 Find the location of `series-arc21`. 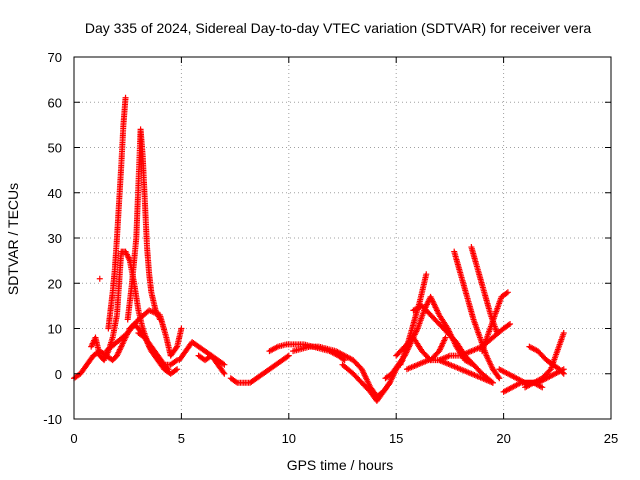

series-arc21 is located at coordinates (475, 342).